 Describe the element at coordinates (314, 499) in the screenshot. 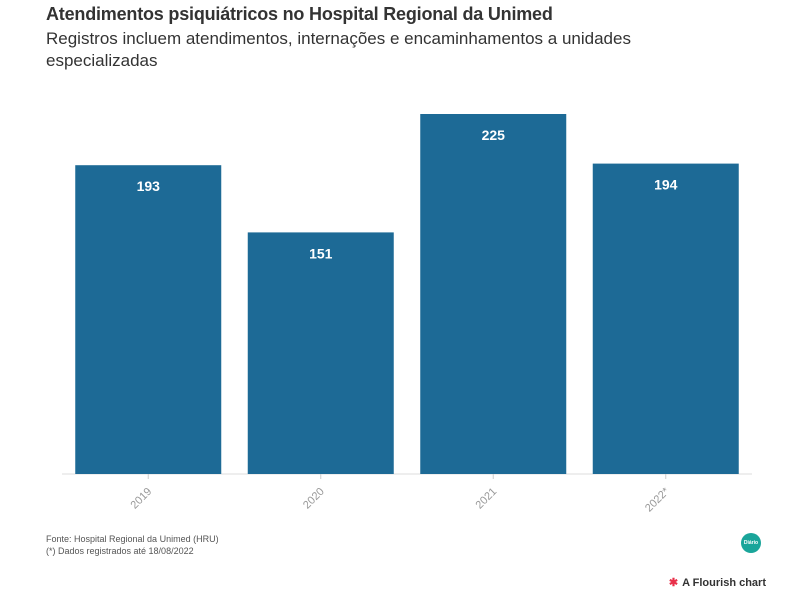

I see `x-tick-label: 2020` at that location.